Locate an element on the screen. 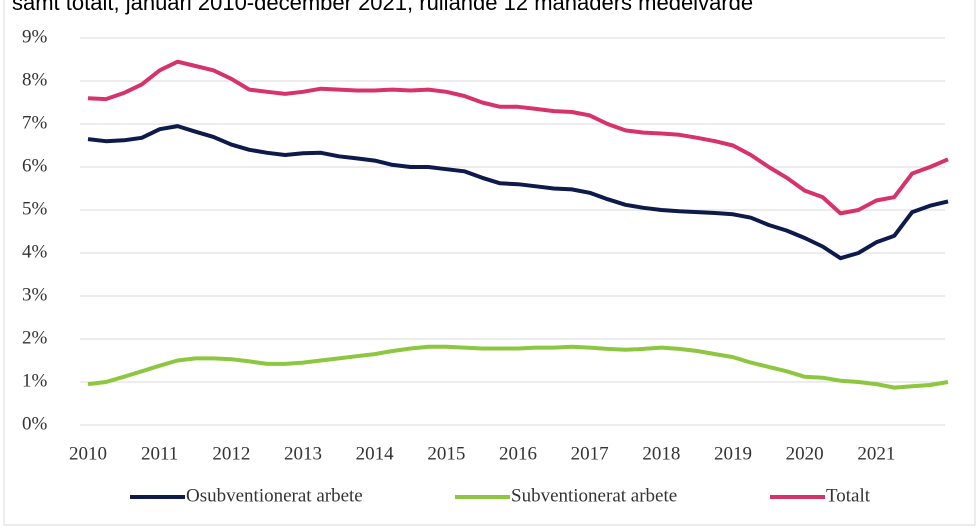 Image resolution: width=980 pixels, height=528 pixels. x-tick-label: 2015 is located at coordinates (446, 453).